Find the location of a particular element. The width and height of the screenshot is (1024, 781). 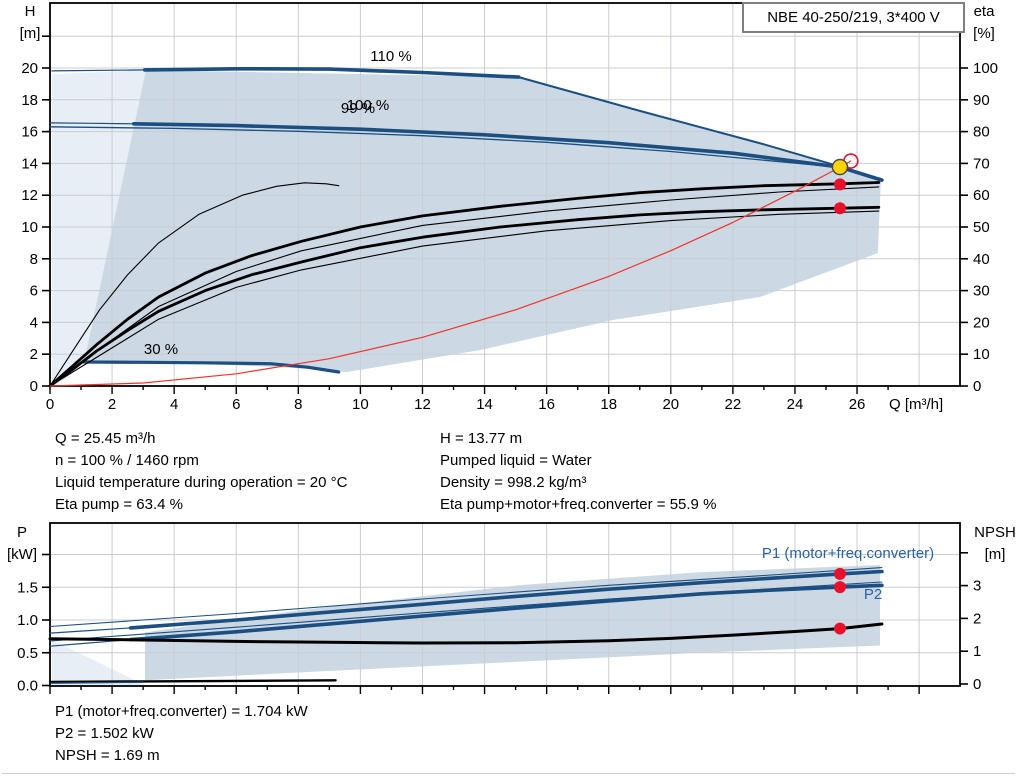

label-110pct: 110 % is located at coordinates (390, 56).